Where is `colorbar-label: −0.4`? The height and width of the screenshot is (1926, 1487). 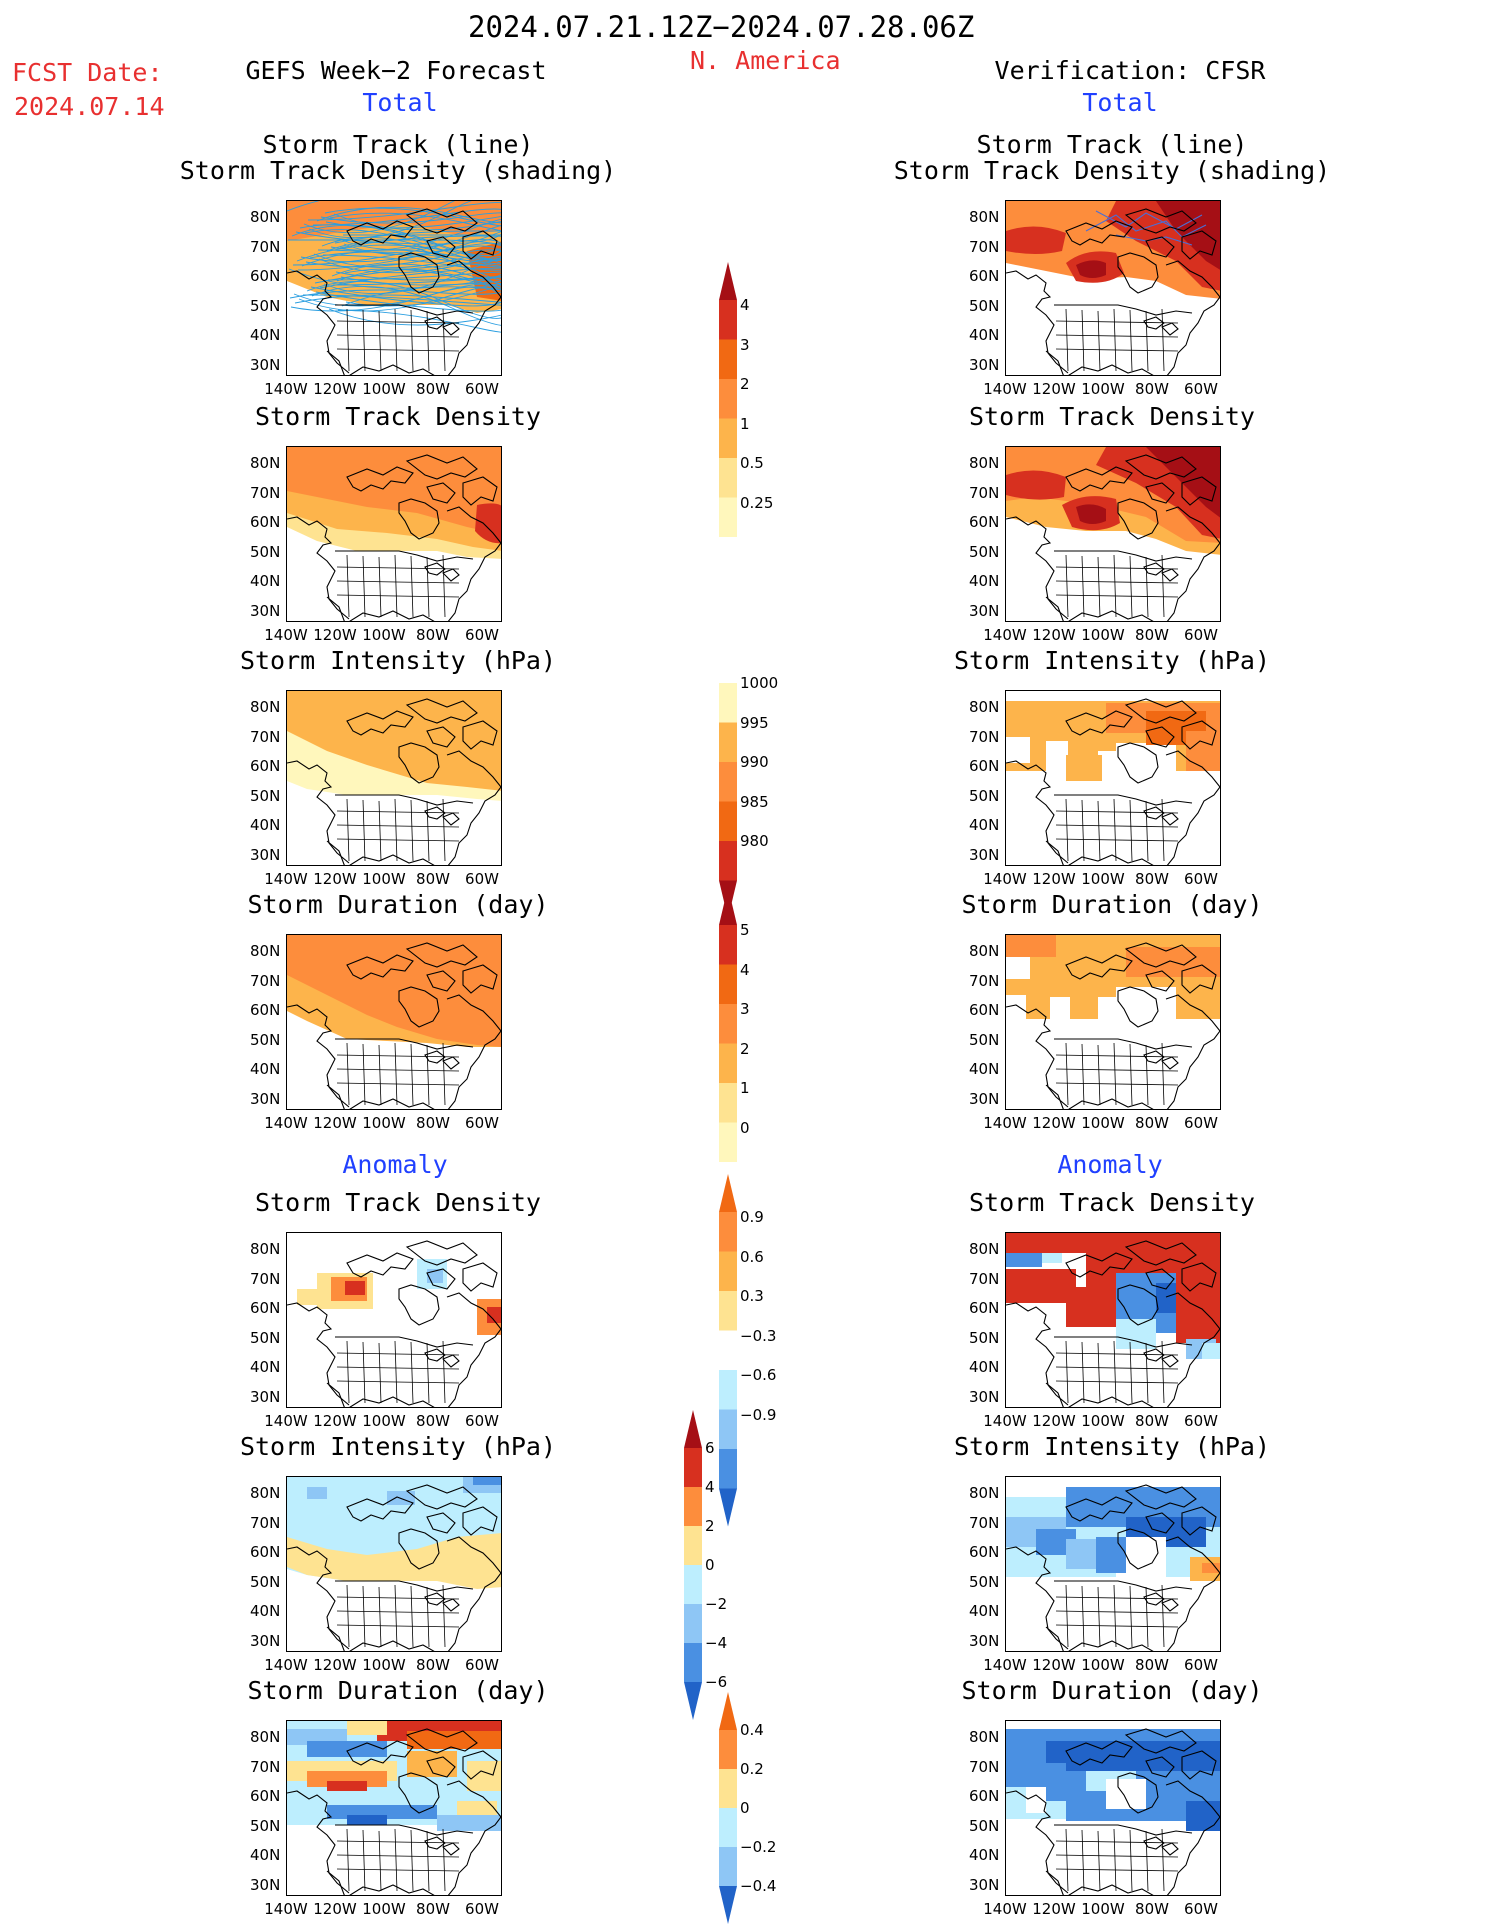
colorbar-label: −0.4 is located at coordinates (758, 1886).